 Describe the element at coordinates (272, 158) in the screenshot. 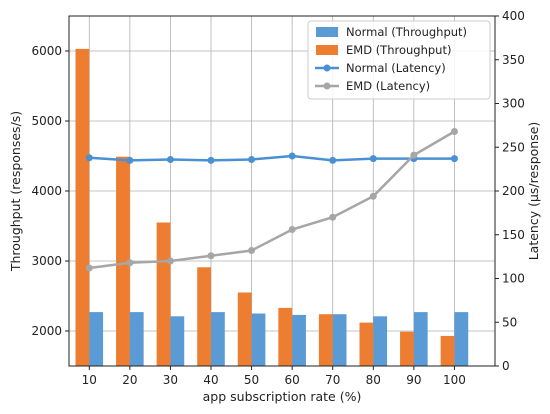

I see `line-normal-latency` at that location.